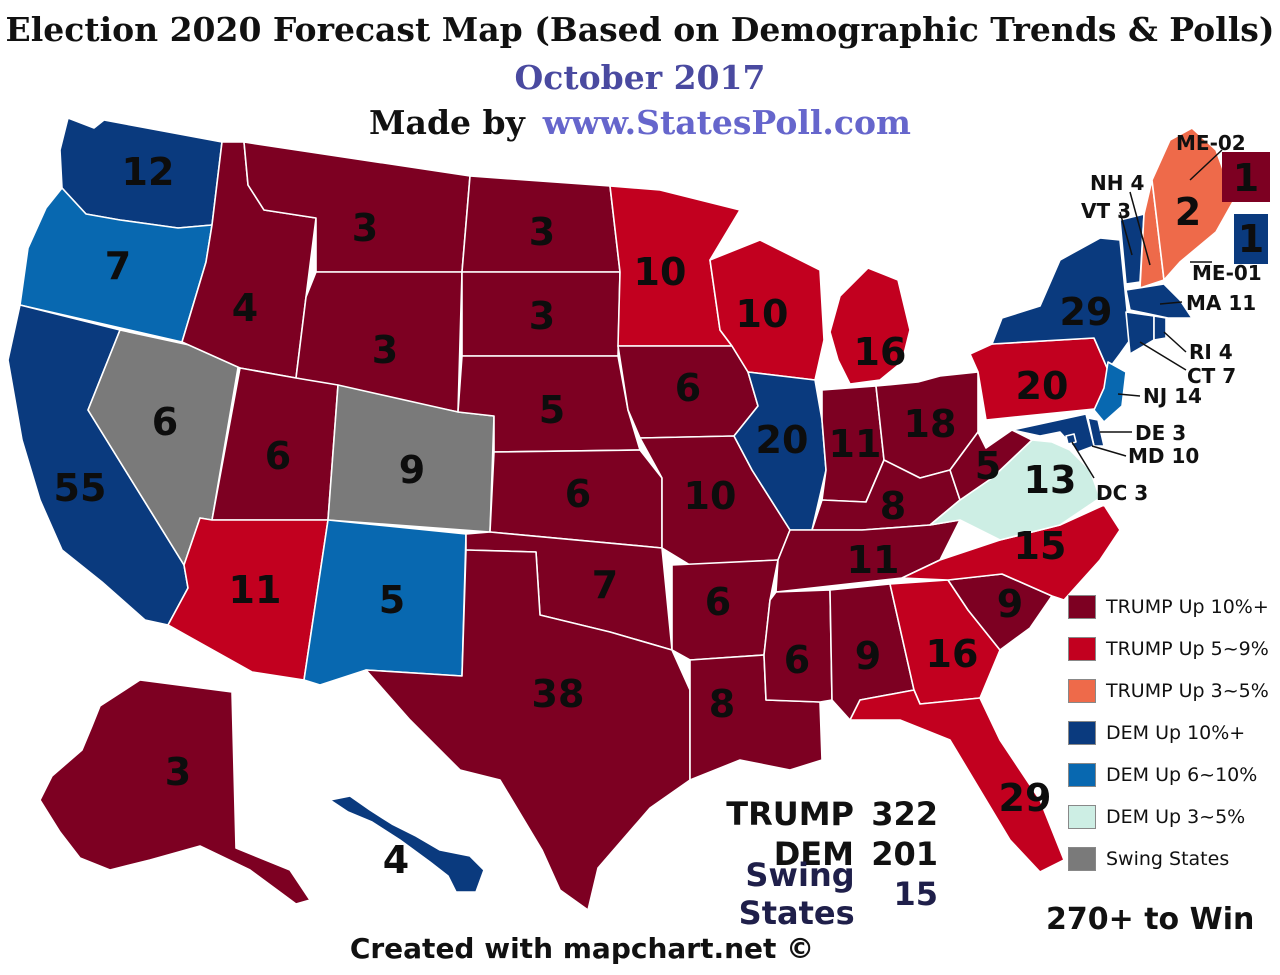 This screenshot has height=975, width=1280. I want to click on total-value: 201, so click(904, 854).